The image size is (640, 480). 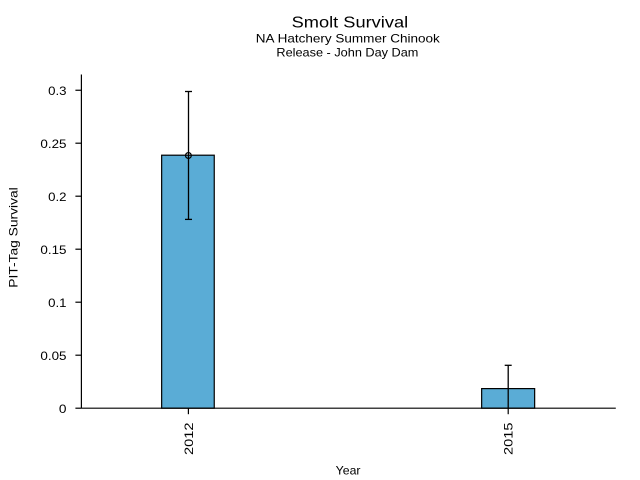 What do you see at coordinates (14, 237) in the screenshot?
I see `svg-text: PIT-Tag Survival` at bounding box center [14, 237].